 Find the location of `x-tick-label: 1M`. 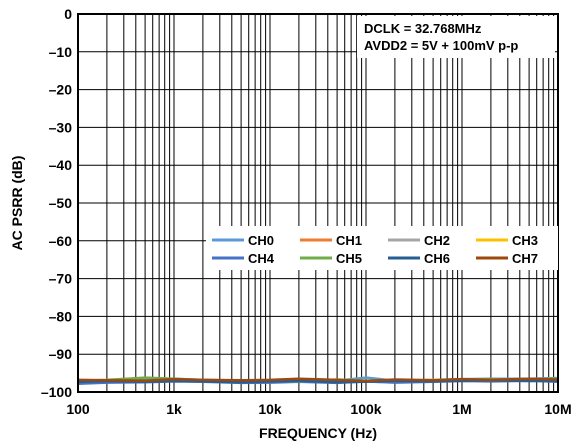

x-tick-label: 1M is located at coordinates (461, 409).